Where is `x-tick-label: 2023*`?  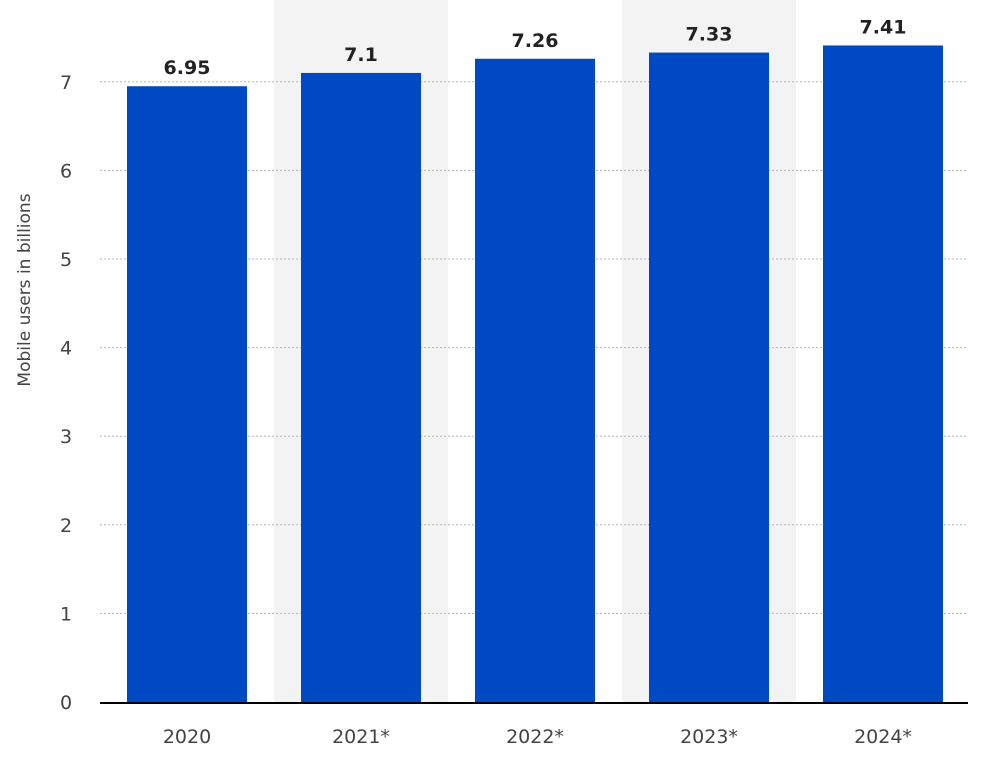 x-tick-label: 2023* is located at coordinates (709, 737).